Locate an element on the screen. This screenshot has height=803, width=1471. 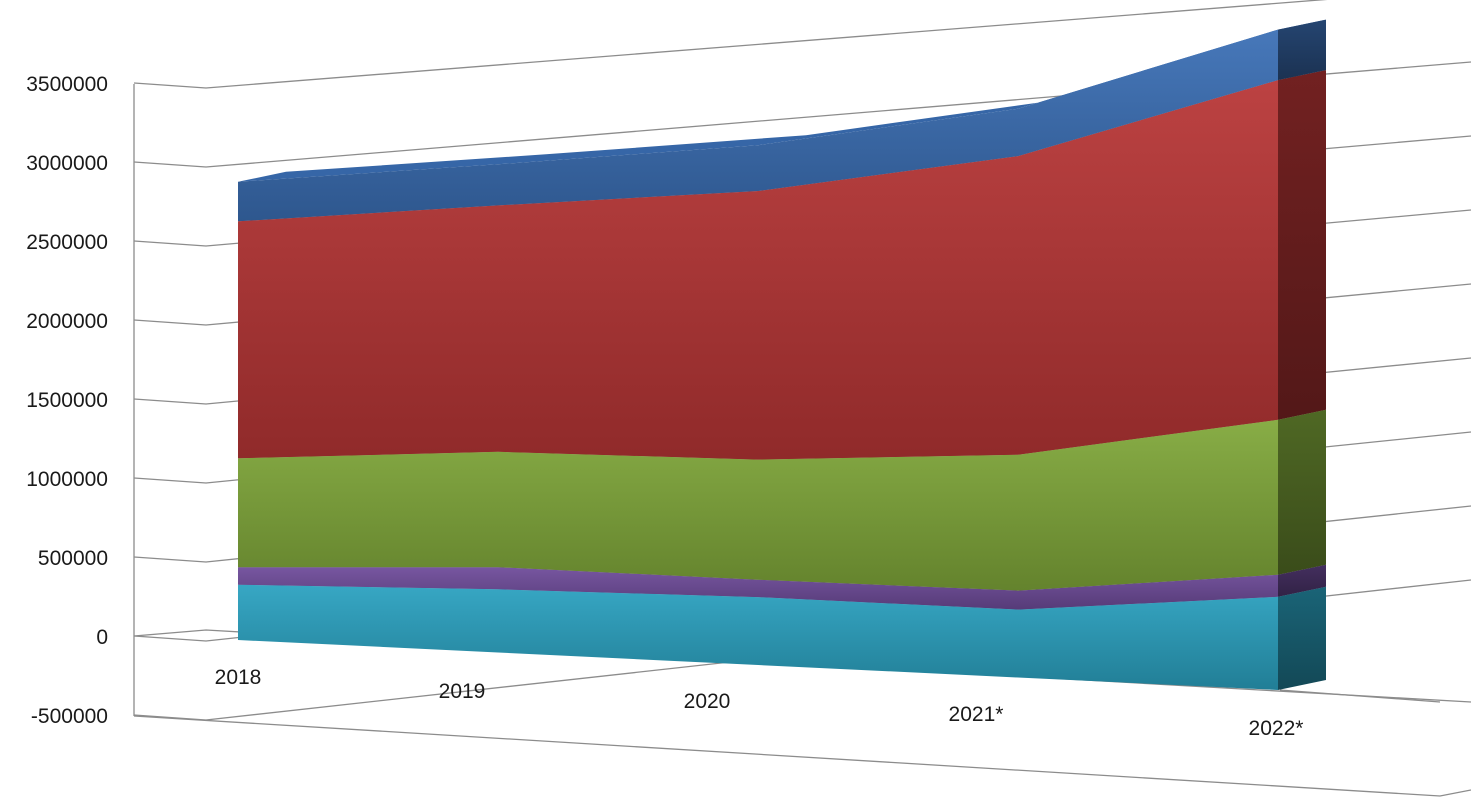
y-tick-label: 1500000 is located at coordinates (67, 400).